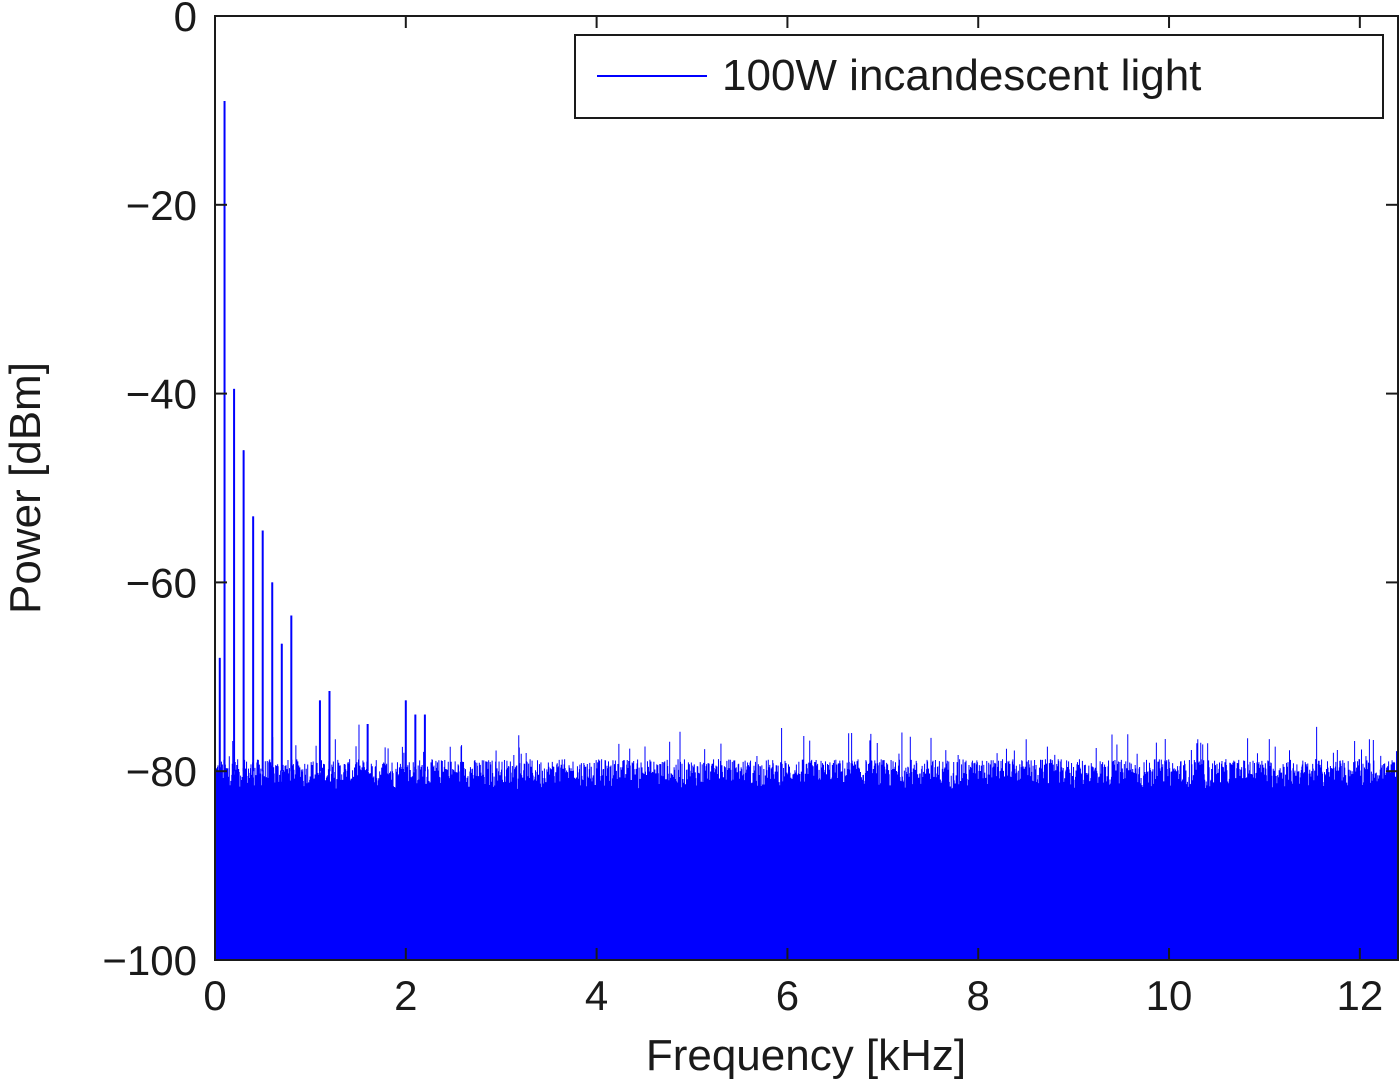 This screenshot has height=1086, width=1400. Describe the element at coordinates (1359, 995) in the screenshot. I see `x-tick-label: 12` at that location.